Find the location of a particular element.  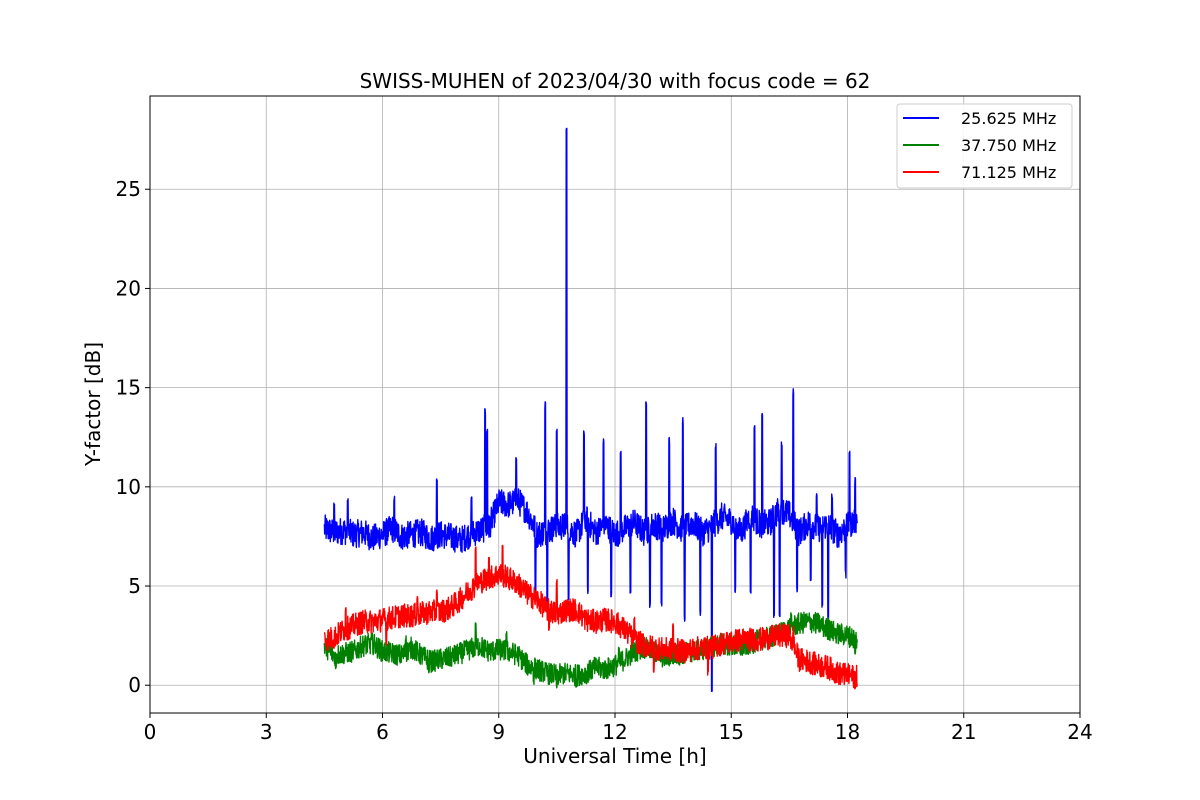

legend: 25.625 MHz 37.750 MHz 71.125 MHz is located at coordinates (984, 146).